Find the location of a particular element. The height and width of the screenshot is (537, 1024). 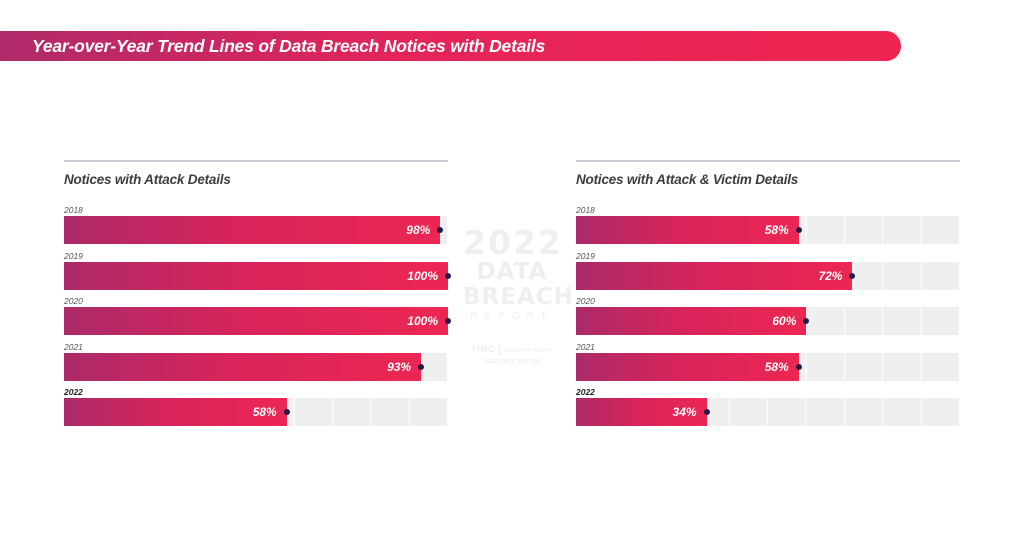

bar-track: 98% is located at coordinates (256, 230).